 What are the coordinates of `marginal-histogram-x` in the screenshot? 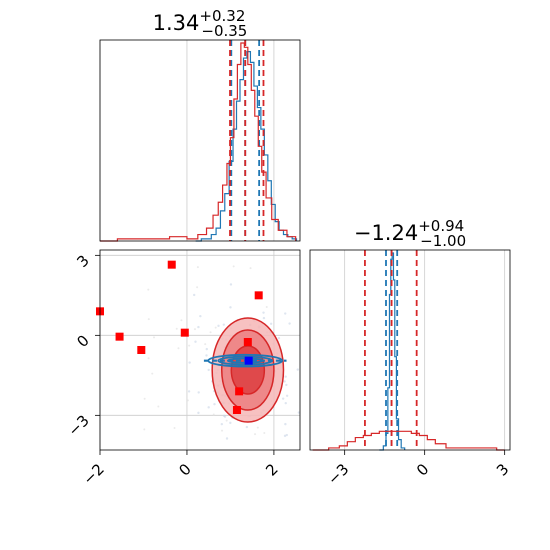 It's located at (200, 140).